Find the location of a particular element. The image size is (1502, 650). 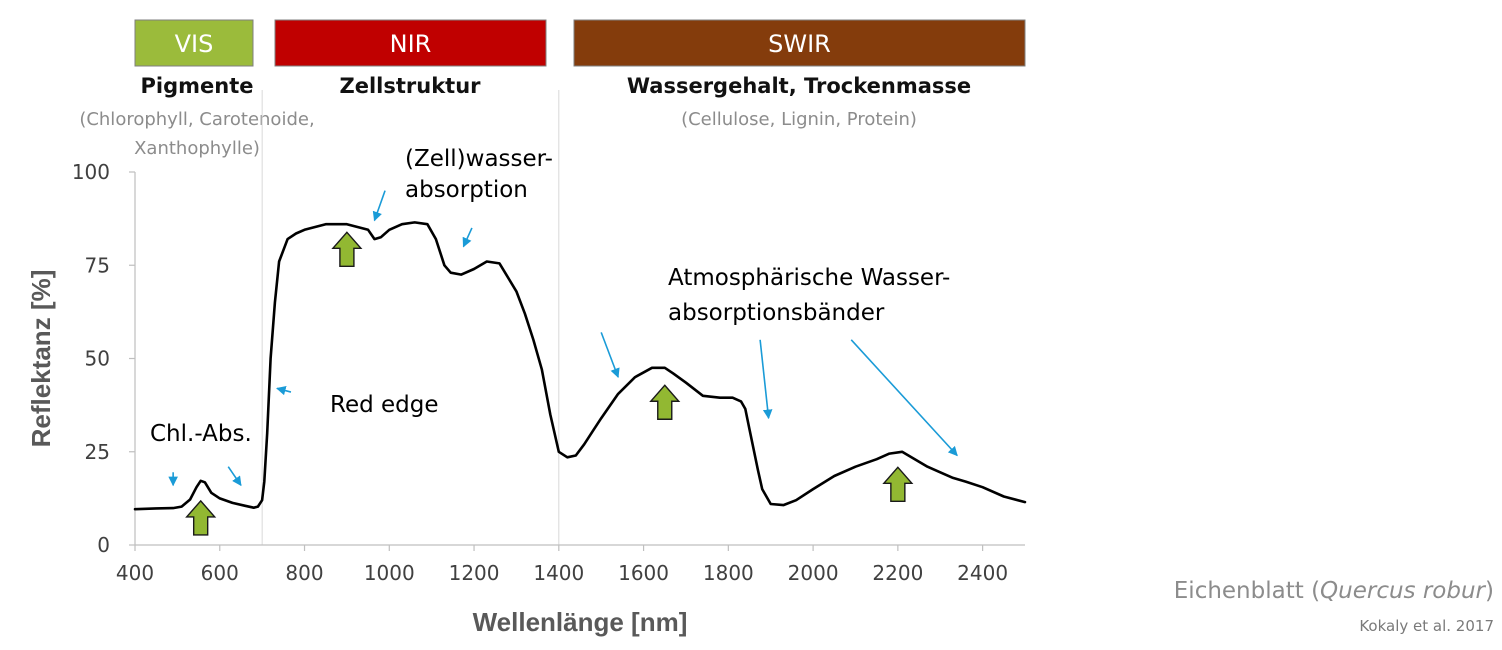

caption-suffix: ) is located at coordinates (1489, 591).